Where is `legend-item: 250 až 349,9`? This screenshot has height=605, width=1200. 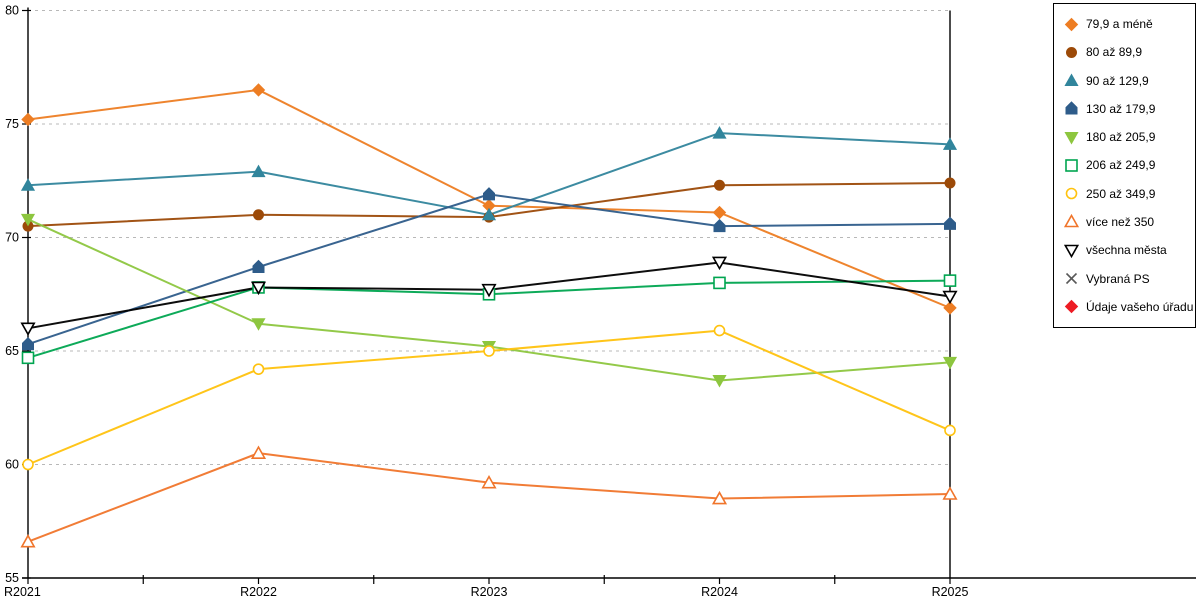 legend-item: 250 až 349,9 is located at coordinates (1129, 193).